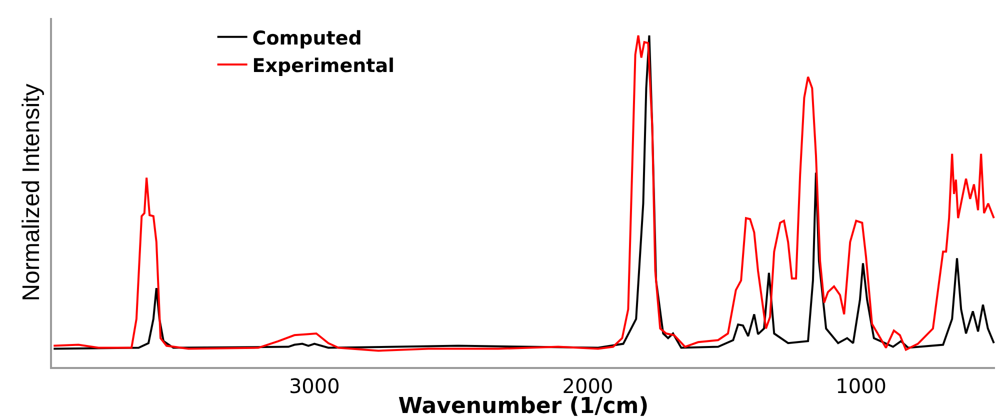 This screenshot has width=997, height=419. What do you see at coordinates (307, 38) in the screenshot?
I see `legend-label: Computed` at bounding box center [307, 38].